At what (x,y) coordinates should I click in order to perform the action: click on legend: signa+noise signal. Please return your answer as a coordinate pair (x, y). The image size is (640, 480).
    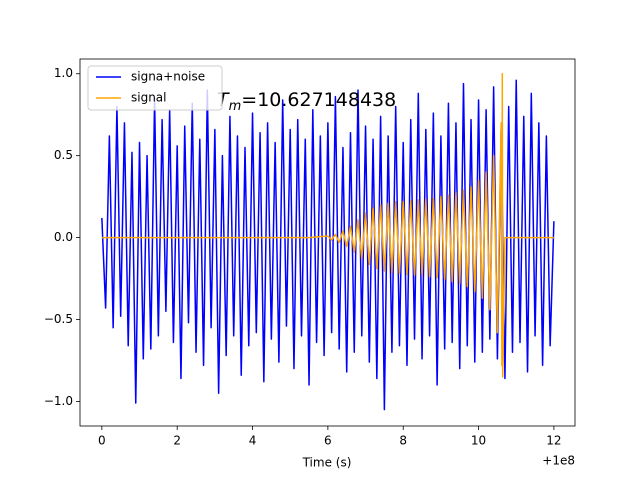
    Looking at the image, I should click on (155, 88).